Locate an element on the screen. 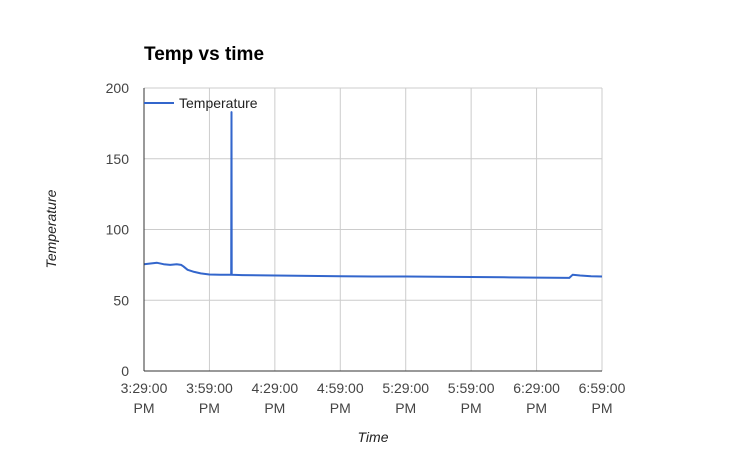 This screenshot has height=459, width=740. x-tick-label-time: 3:59:00 is located at coordinates (209, 388).